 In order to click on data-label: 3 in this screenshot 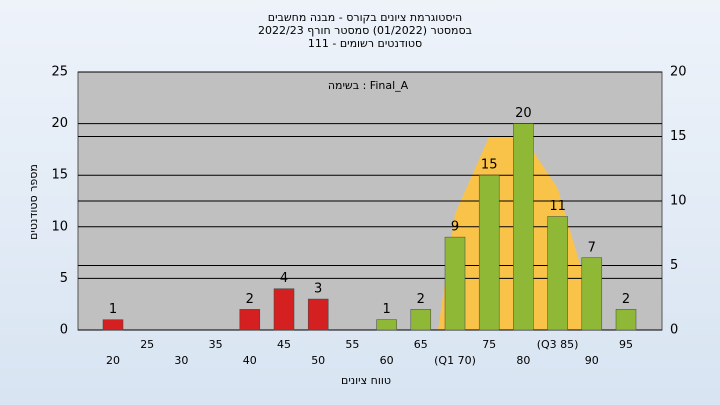, I will do `click(318, 289)`.